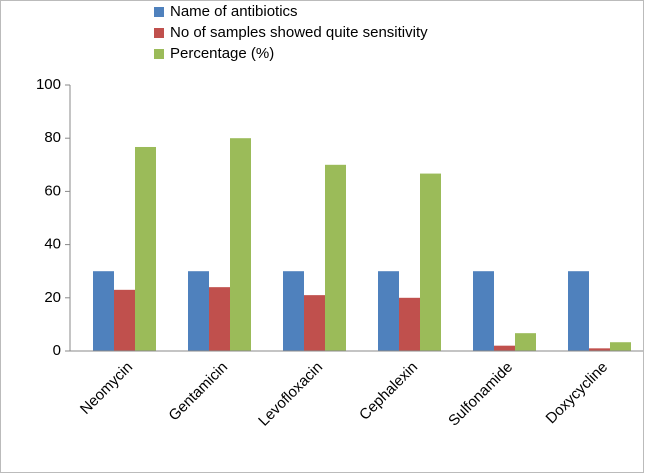  Describe the element at coordinates (52, 297) in the screenshot. I see `y-tick-label: 20` at that location.